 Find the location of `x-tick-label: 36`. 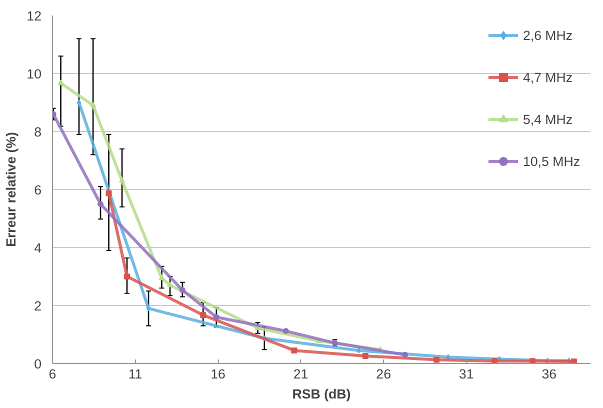

x-tick-label: 36 is located at coordinates (549, 374).